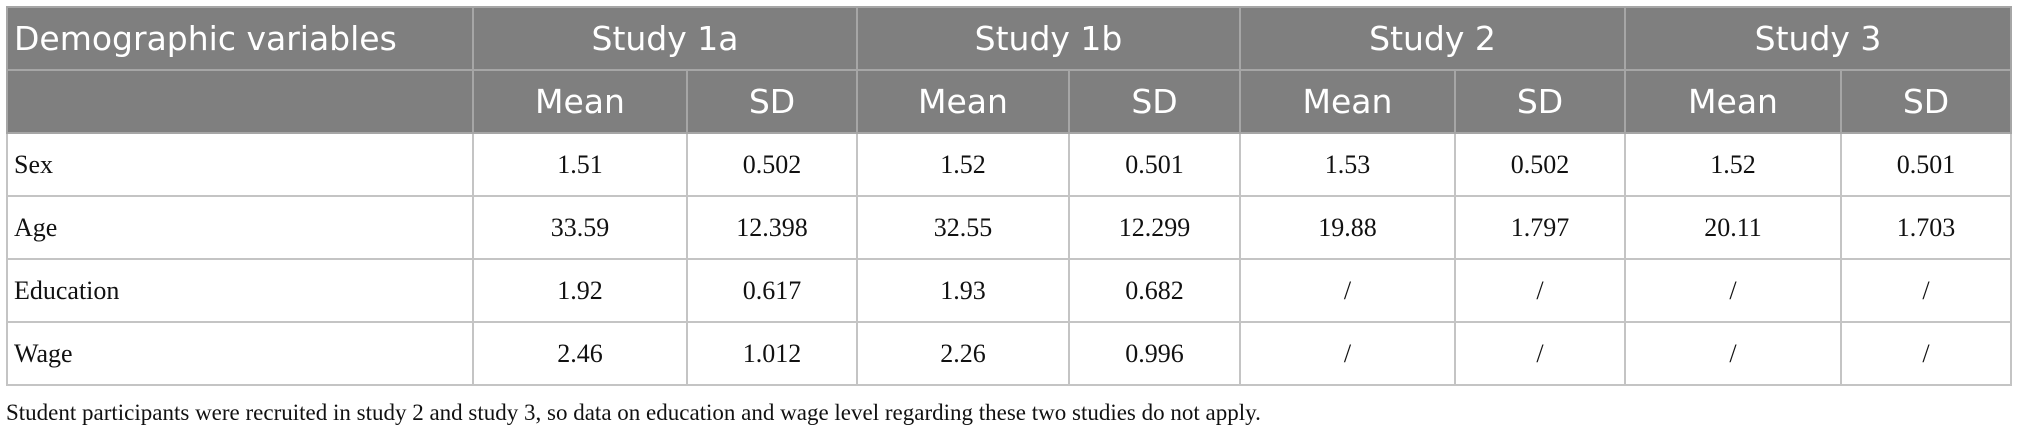 The image size is (2018, 434). What do you see at coordinates (1154, 227) in the screenshot?
I see `cell: 12.299` at bounding box center [1154, 227].